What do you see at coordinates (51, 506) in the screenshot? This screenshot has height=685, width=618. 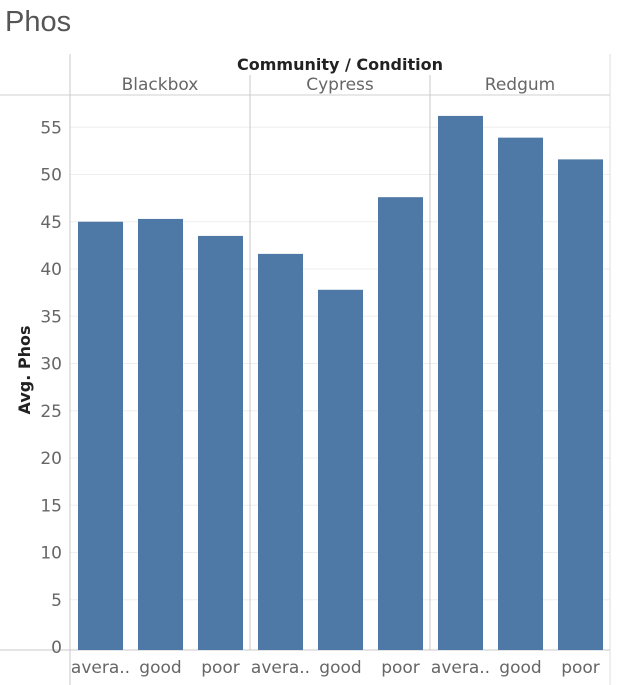 I see `y-tick-label: 15` at bounding box center [51, 506].